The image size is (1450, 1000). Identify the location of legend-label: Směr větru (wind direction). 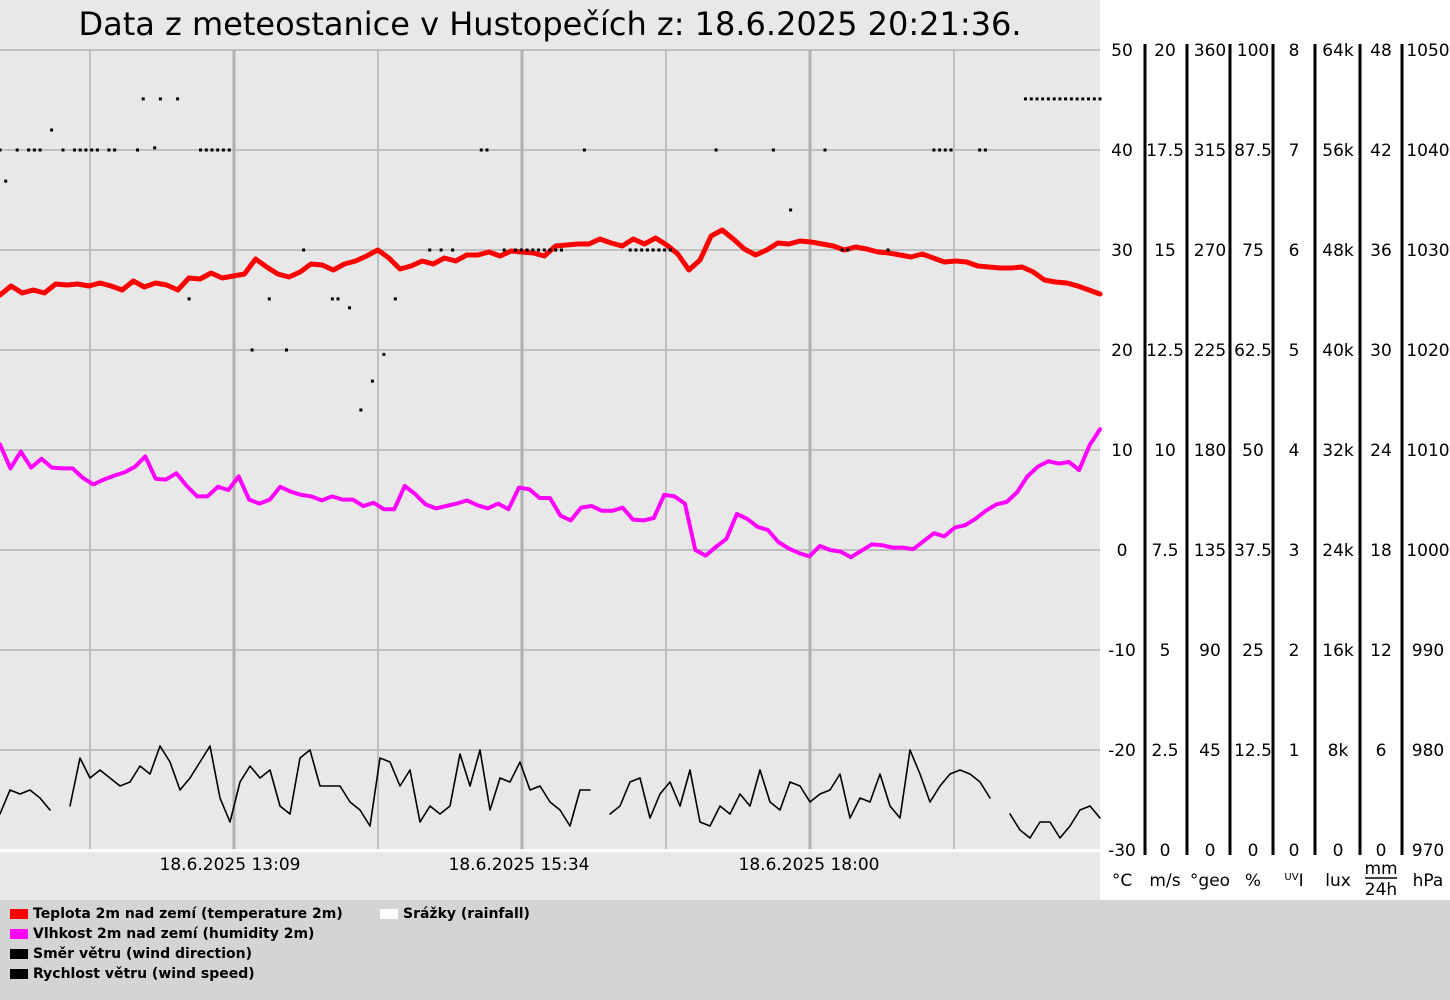
(142, 954).